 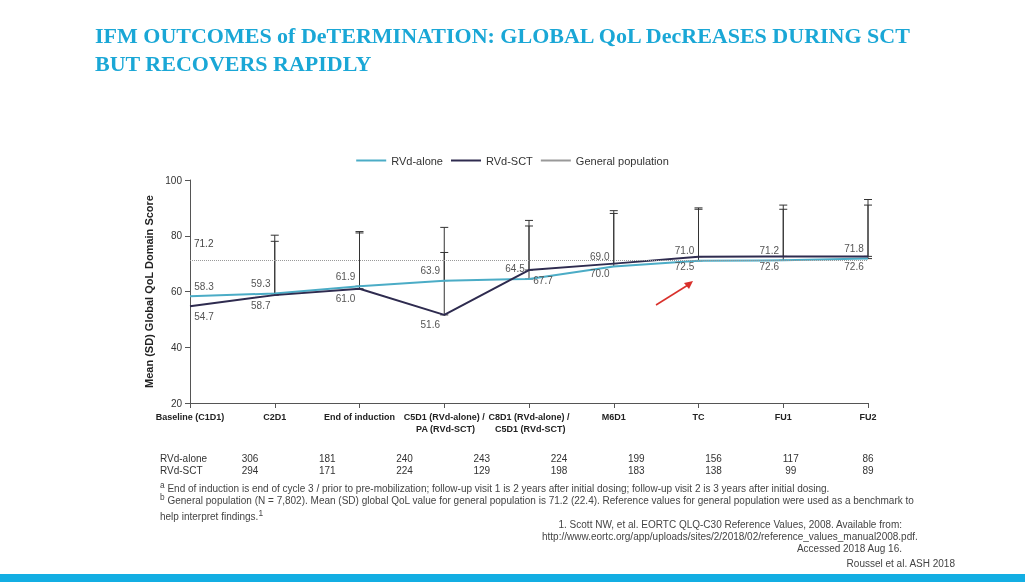 I want to click on x-tick-label: Baseline (C1D1), so click(x=190, y=417).